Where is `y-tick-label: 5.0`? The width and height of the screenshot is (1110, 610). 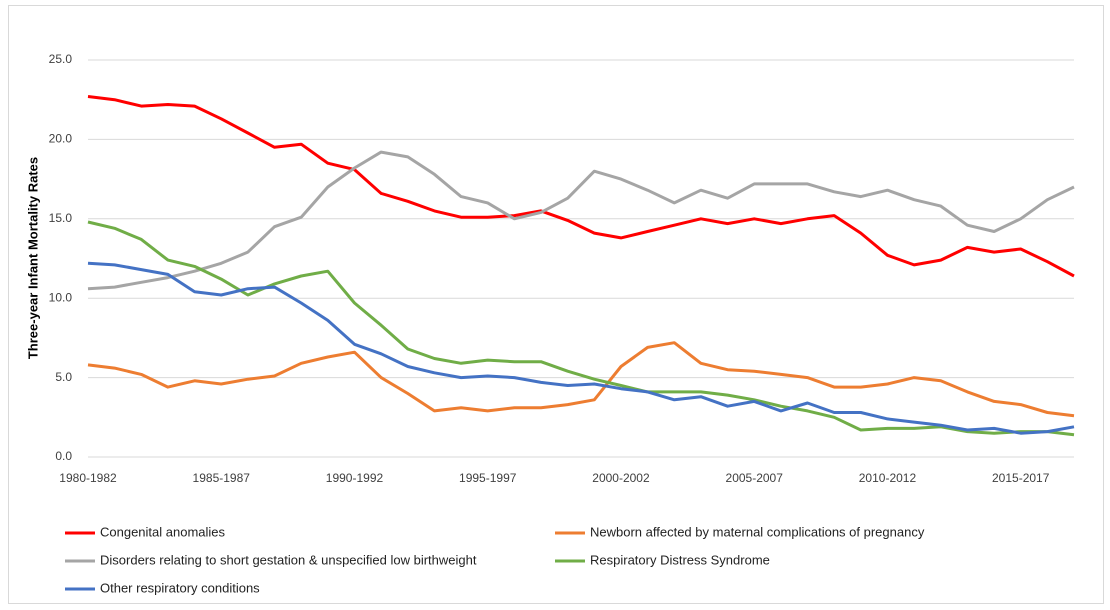
y-tick-label: 5.0 is located at coordinates (63, 377).